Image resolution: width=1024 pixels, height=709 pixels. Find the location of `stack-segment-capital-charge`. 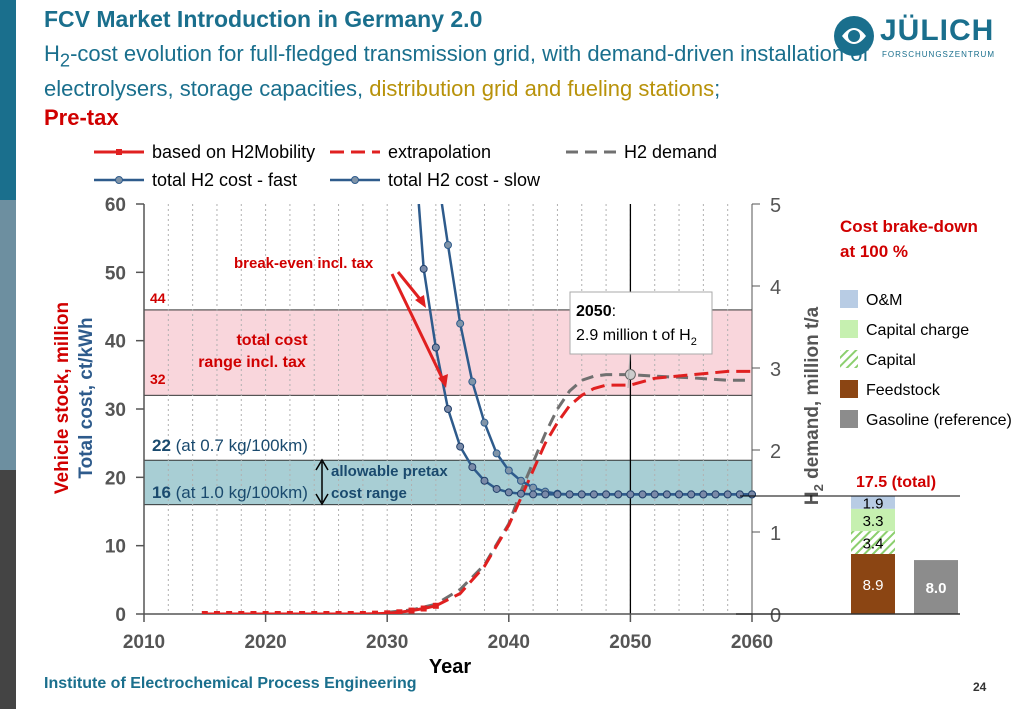

stack-segment-capital-charge is located at coordinates (873, 520).